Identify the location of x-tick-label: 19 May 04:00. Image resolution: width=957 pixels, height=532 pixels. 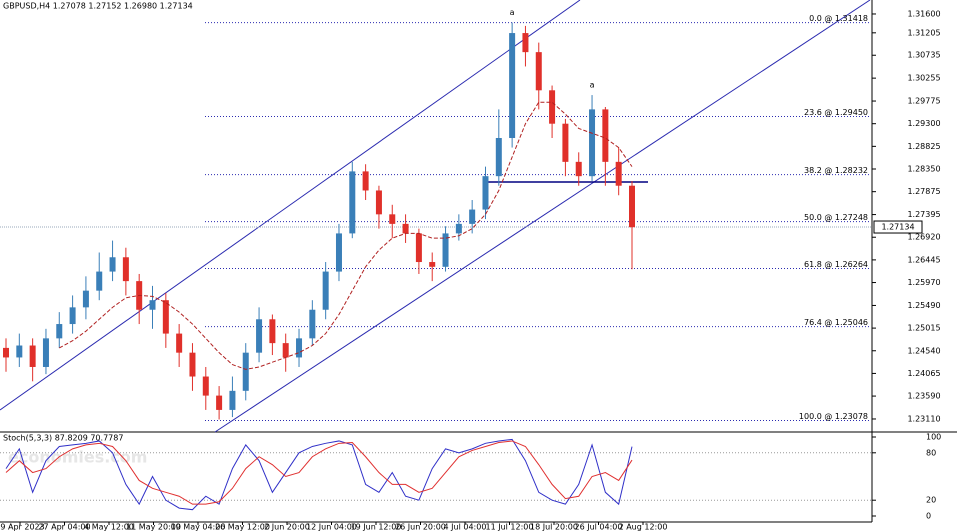
(198, 527).